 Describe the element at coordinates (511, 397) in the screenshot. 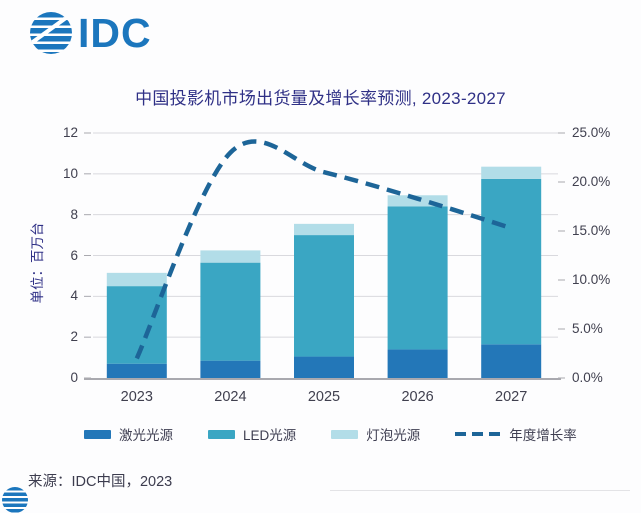

I see `x-axis-category-label: 2027` at that location.